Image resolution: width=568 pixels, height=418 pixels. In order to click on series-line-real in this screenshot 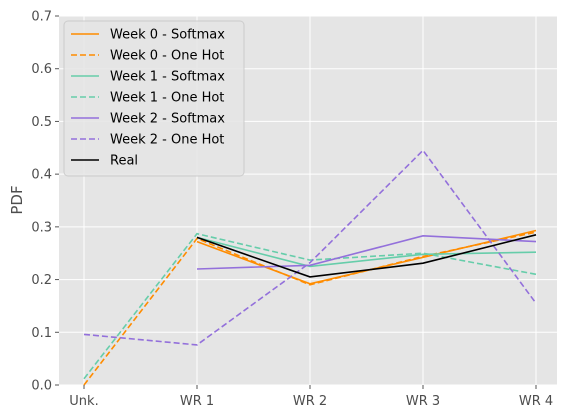, I will do `click(366, 256)`.